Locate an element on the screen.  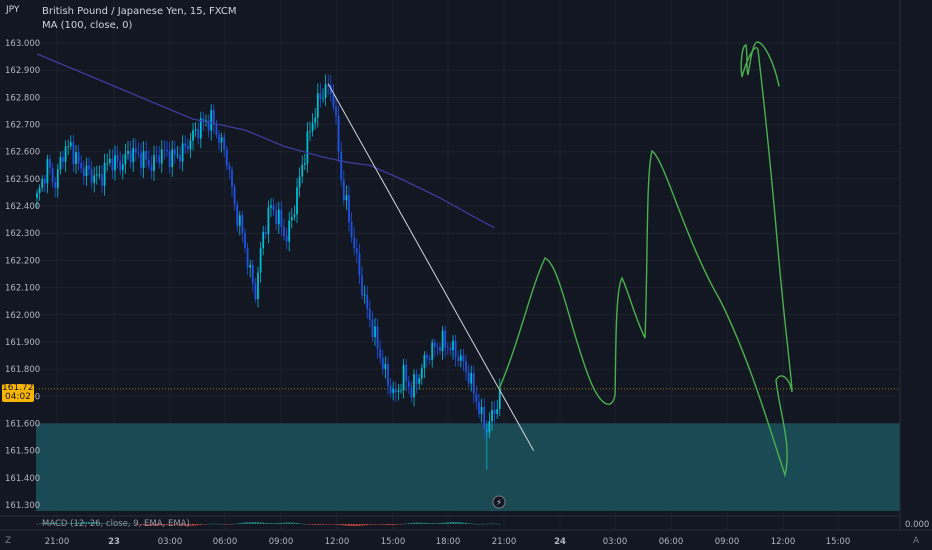
macd-legend: MACD (12, 26, close, 9, EMA, EMA) is located at coordinates (116, 524).